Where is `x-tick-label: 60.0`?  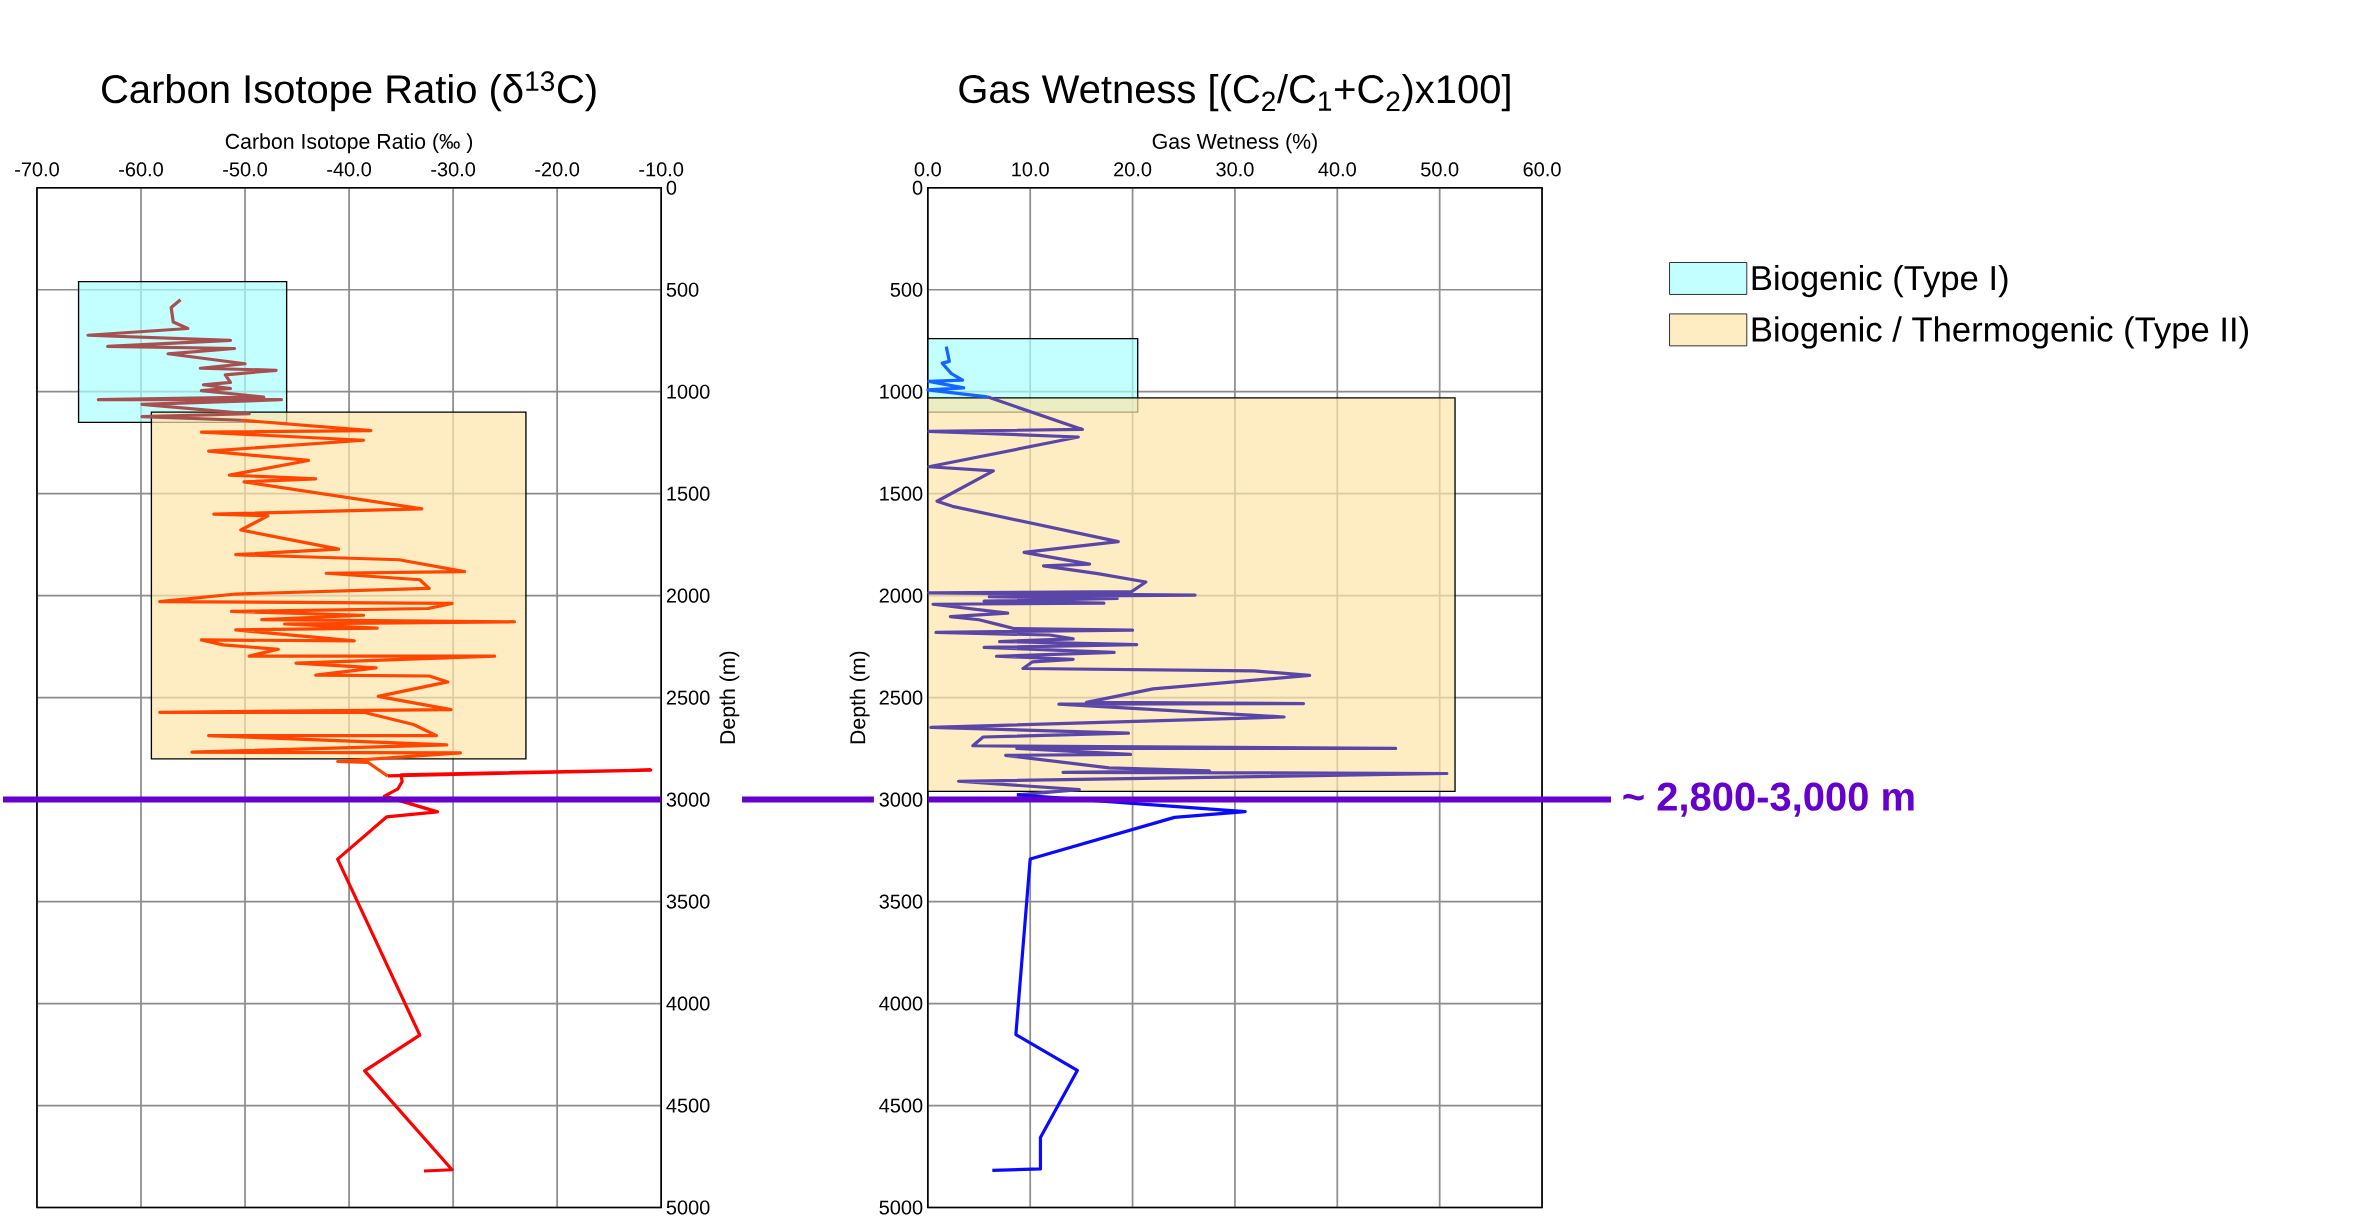 x-tick-label: 60.0 is located at coordinates (1542, 169).